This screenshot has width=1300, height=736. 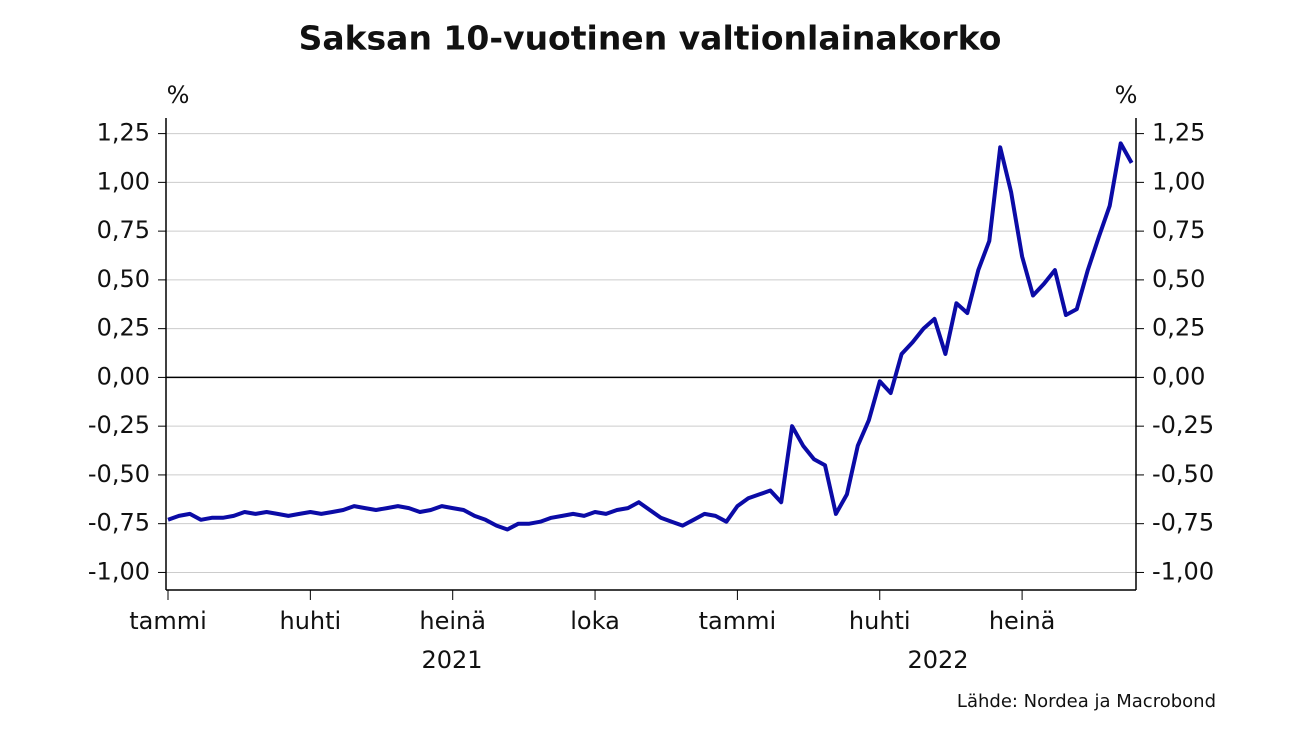 What do you see at coordinates (937, 660) in the screenshot?
I see `year-label: 2022` at bounding box center [937, 660].